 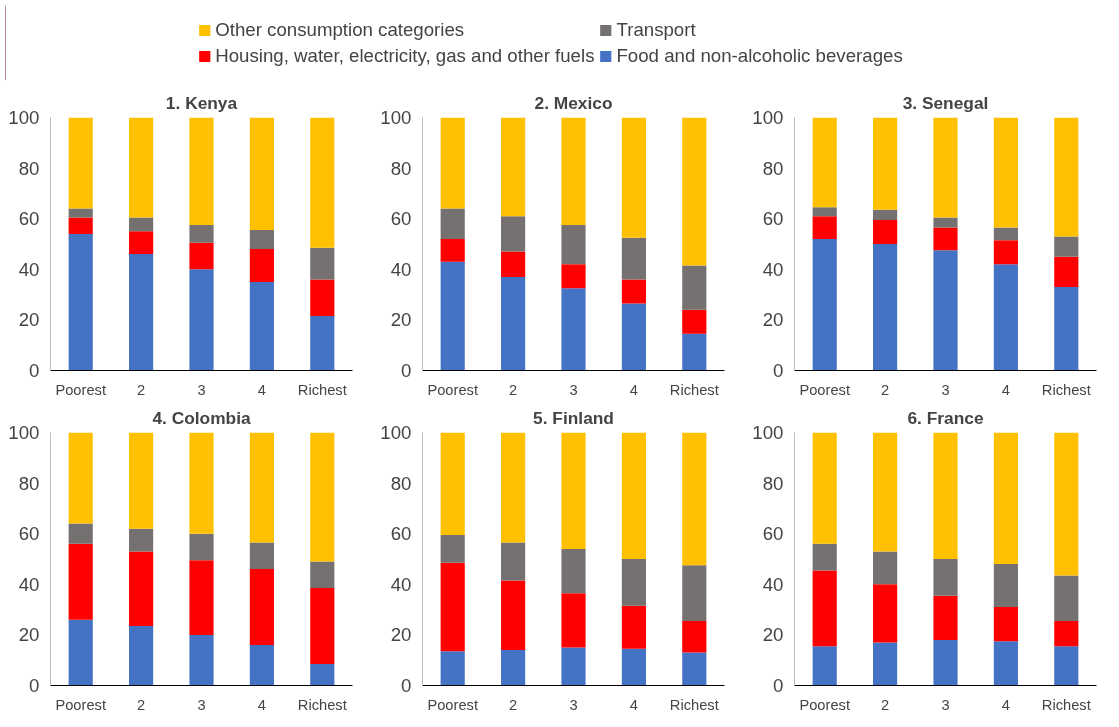 I want to click on legend-label: Transport, so click(x=656, y=29).